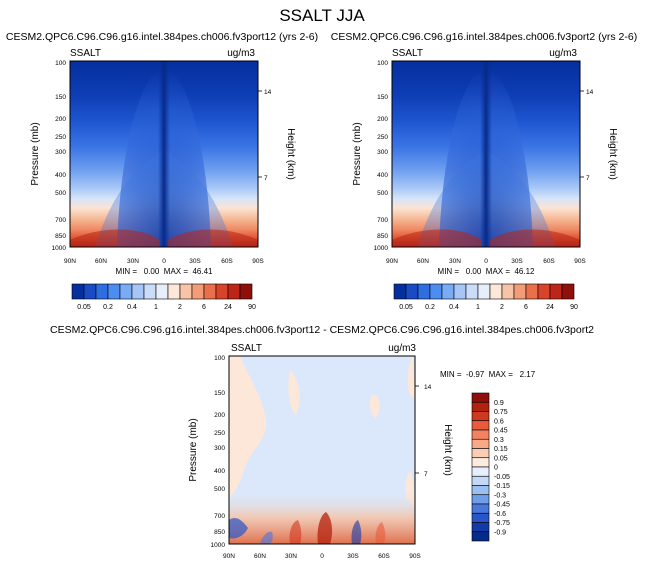 This screenshot has height=565, width=645. Describe the element at coordinates (447, 450) in the screenshot. I see `panel-diff-height-label: Height (km)` at that location.